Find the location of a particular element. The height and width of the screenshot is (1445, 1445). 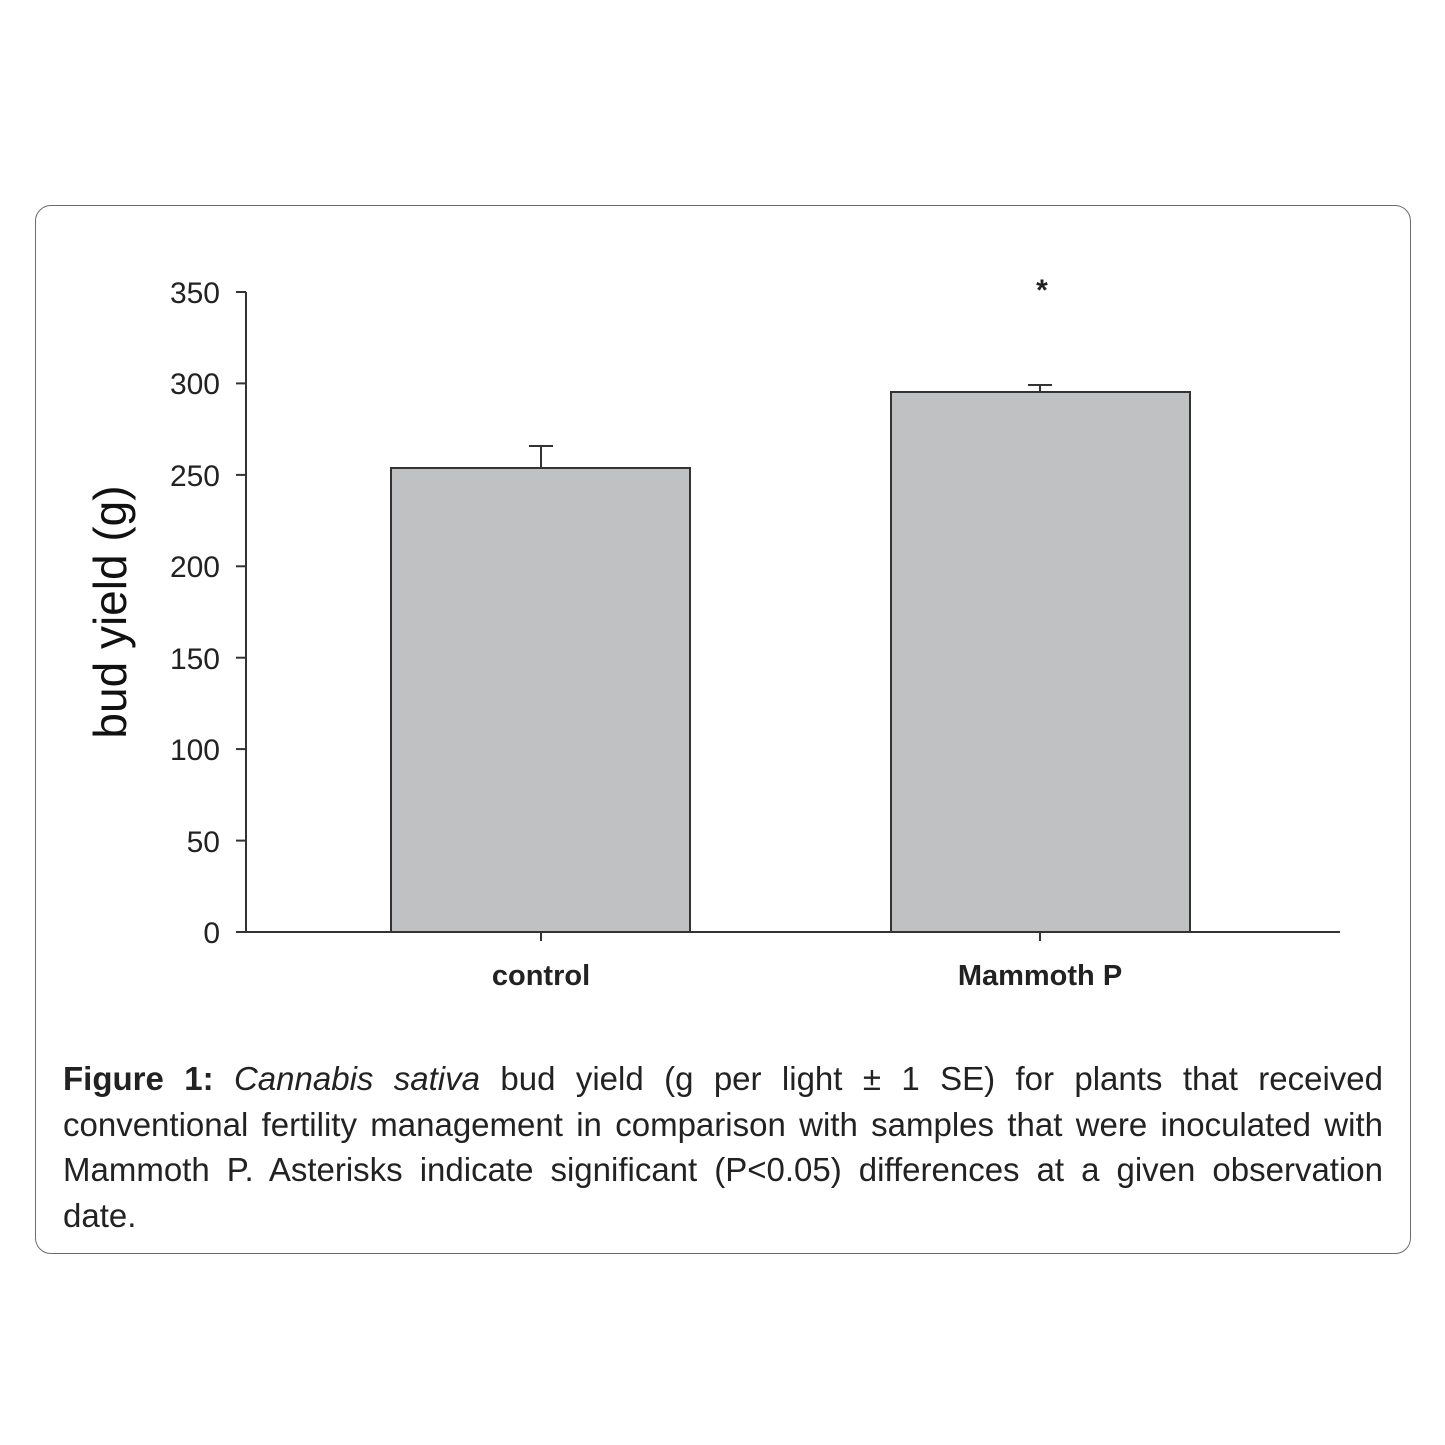

error-bar-control is located at coordinates (541, 456).